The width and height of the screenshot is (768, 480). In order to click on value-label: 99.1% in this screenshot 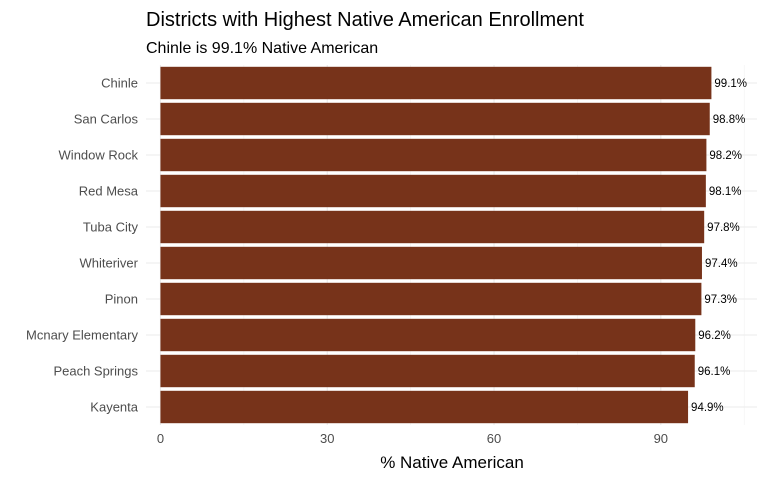, I will do `click(730, 84)`.